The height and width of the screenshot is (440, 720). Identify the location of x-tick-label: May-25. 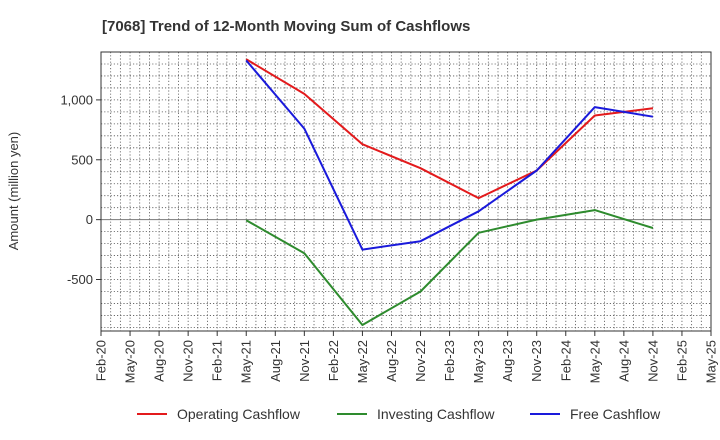
(711, 361).